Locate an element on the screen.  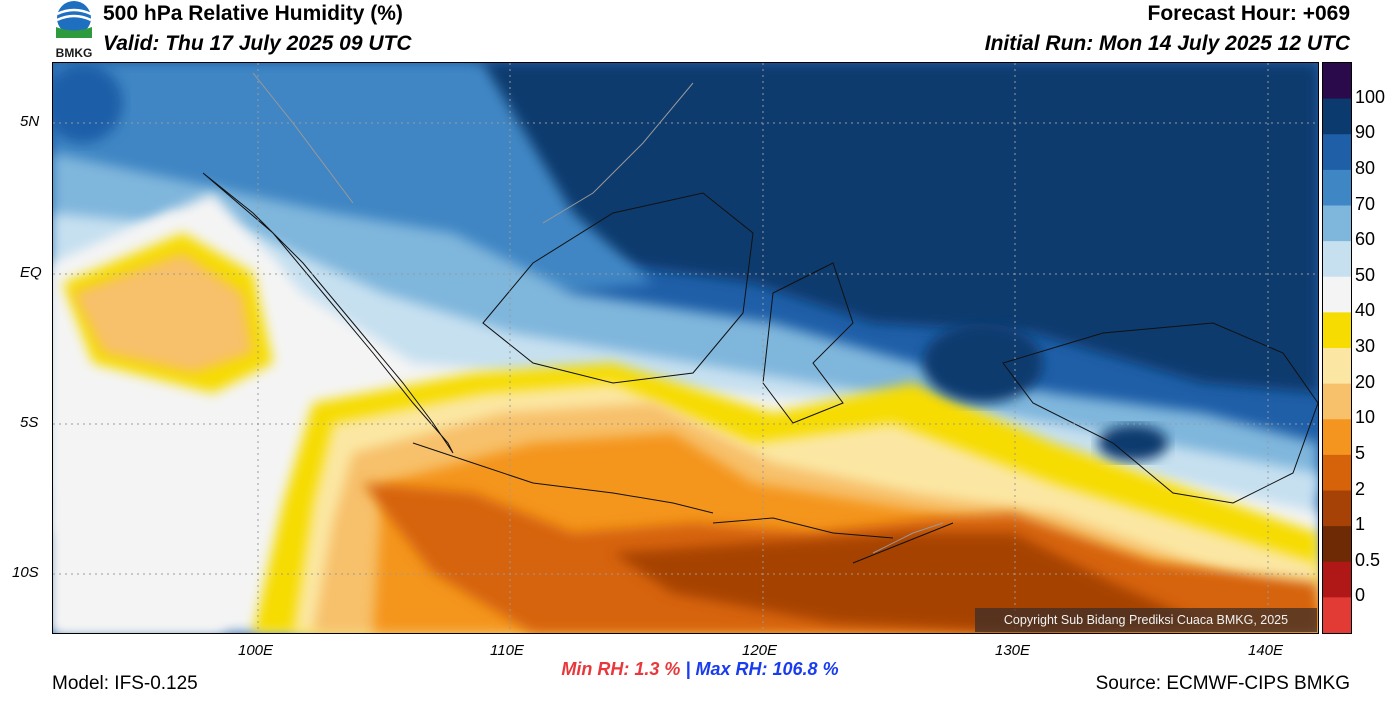
colorbar-label: 70 is located at coordinates (1365, 203).